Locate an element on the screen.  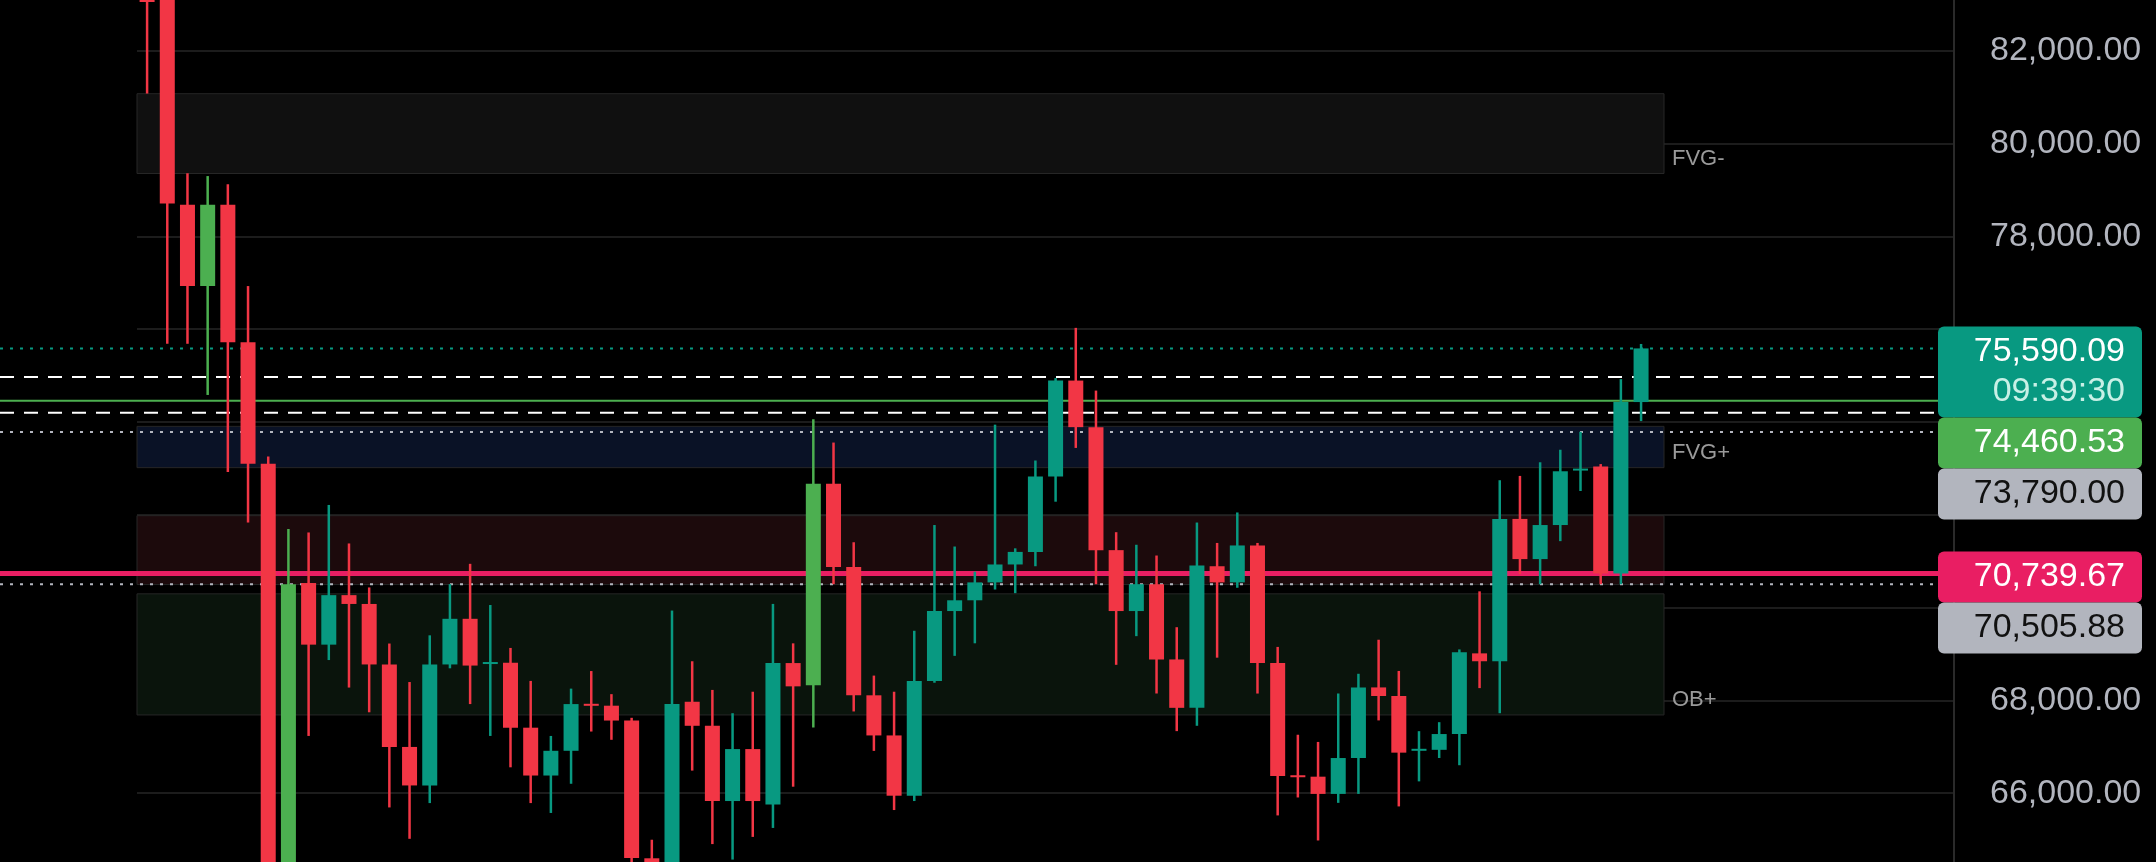
y-tick-label: 82,000.00 is located at coordinates (2066, 48).